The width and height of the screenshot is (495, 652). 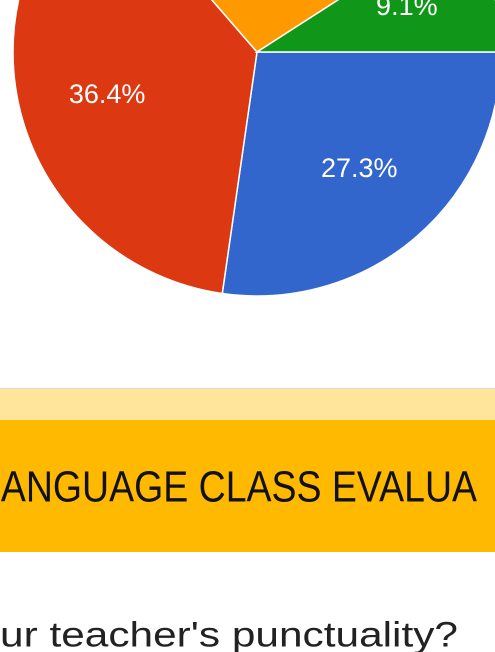 I want to click on section-title: LANGUAGE CLASS EVALUA, so click(x=239, y=487).